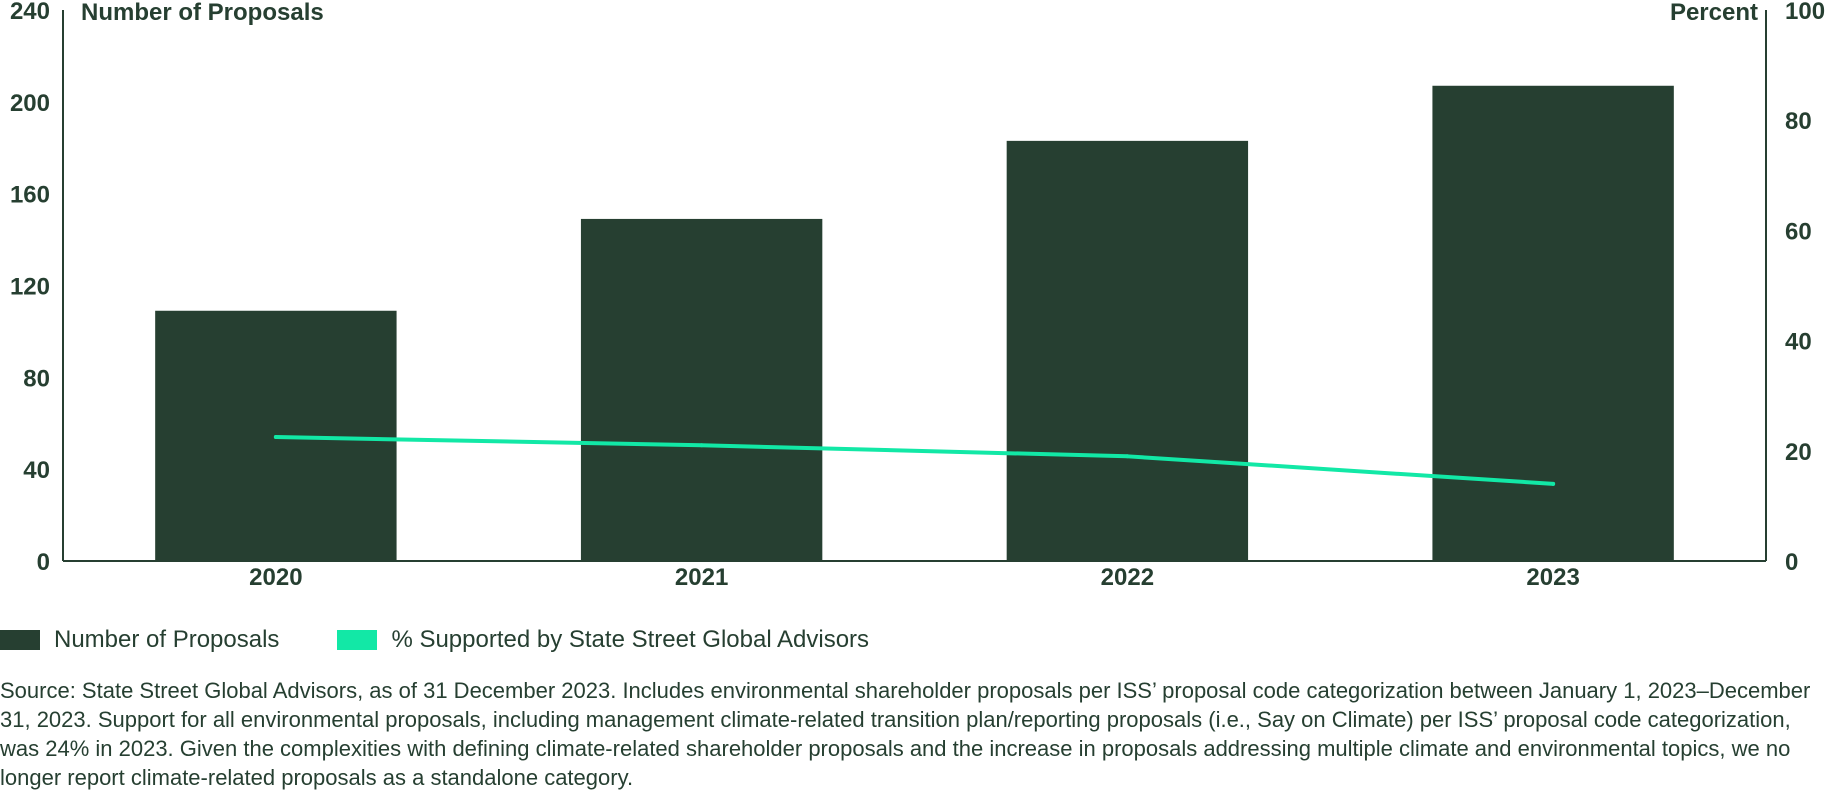 This screenshot has width=1840, height=802. What do you see at coordinates (1805, 288) in the screenshot?
I see `right-axis-ticks: 0 20 40 60 80 100` at bounding box center [1805, 288].